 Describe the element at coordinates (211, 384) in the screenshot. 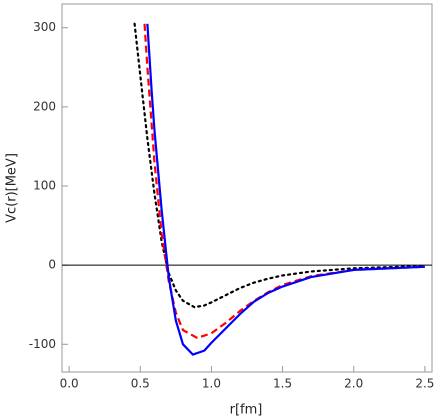

I see `x-tick-label: 1.0` at that location.